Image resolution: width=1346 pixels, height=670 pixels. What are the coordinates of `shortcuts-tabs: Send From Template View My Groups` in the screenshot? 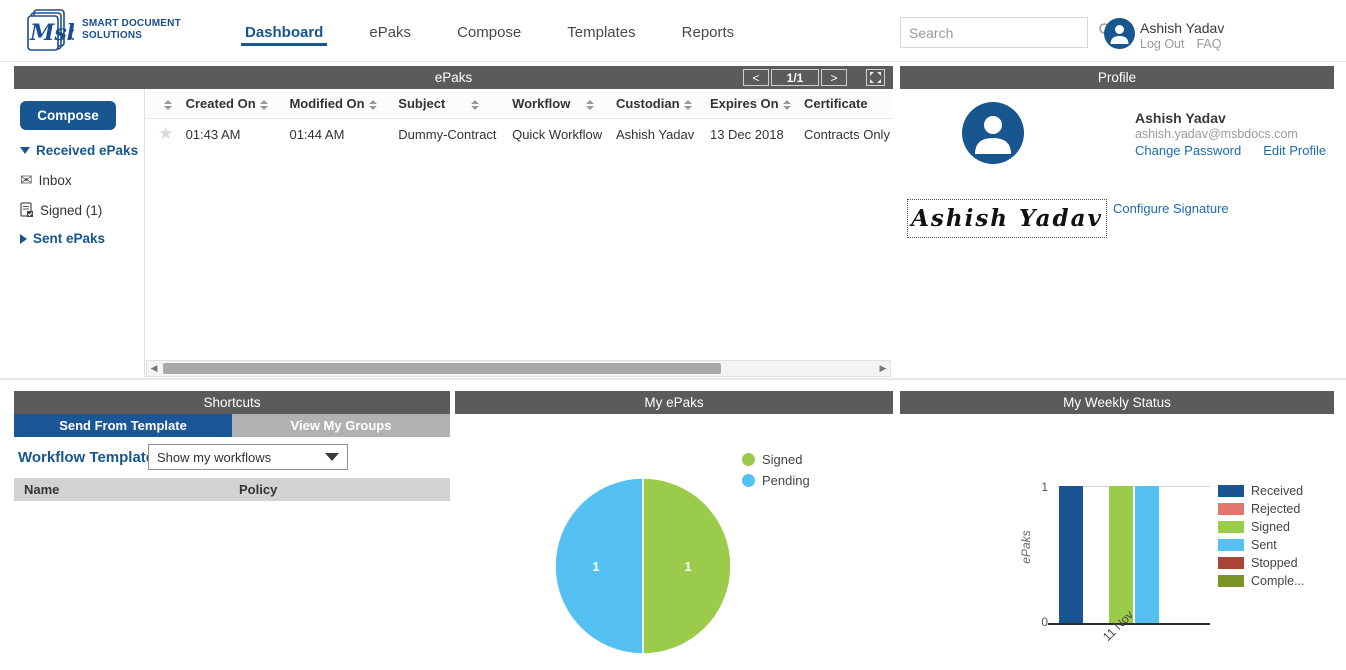 It's located at (232, 425).